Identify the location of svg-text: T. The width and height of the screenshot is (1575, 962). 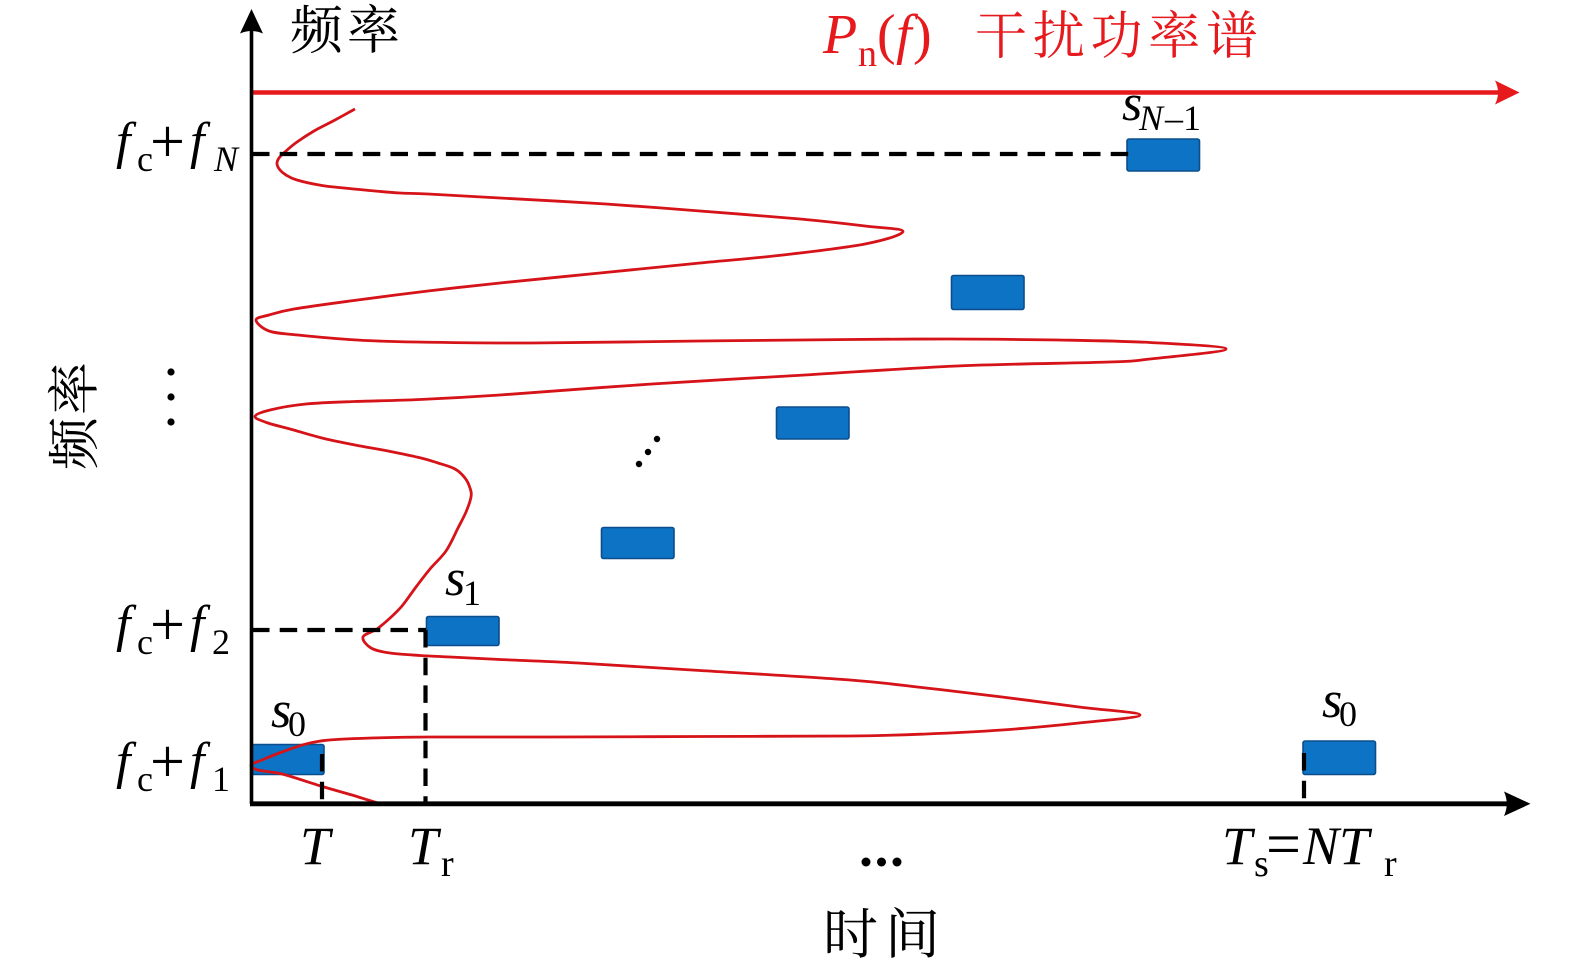
(317, 846).